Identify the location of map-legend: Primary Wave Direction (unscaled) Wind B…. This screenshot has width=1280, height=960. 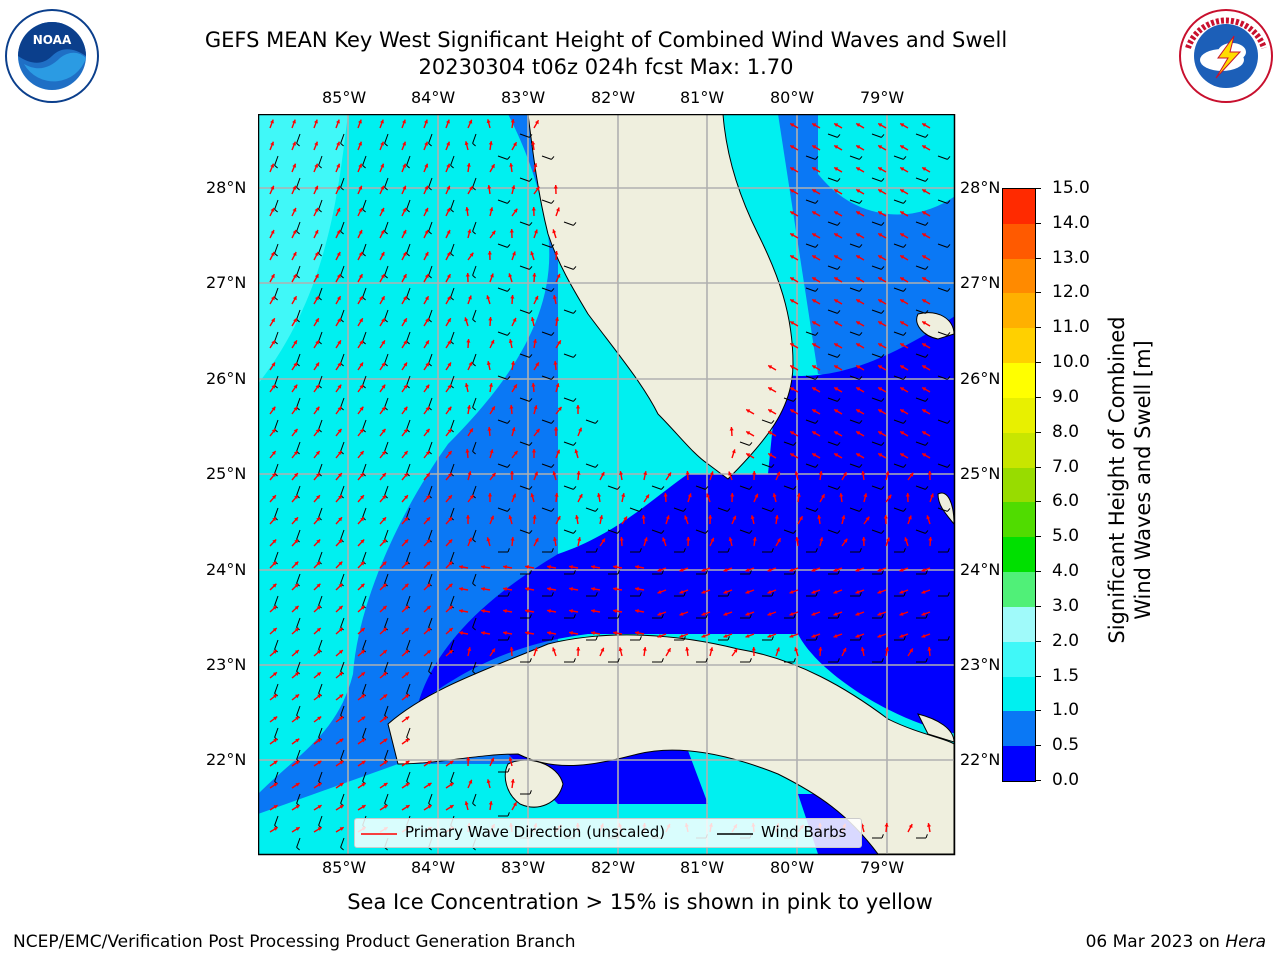
(608, 833).